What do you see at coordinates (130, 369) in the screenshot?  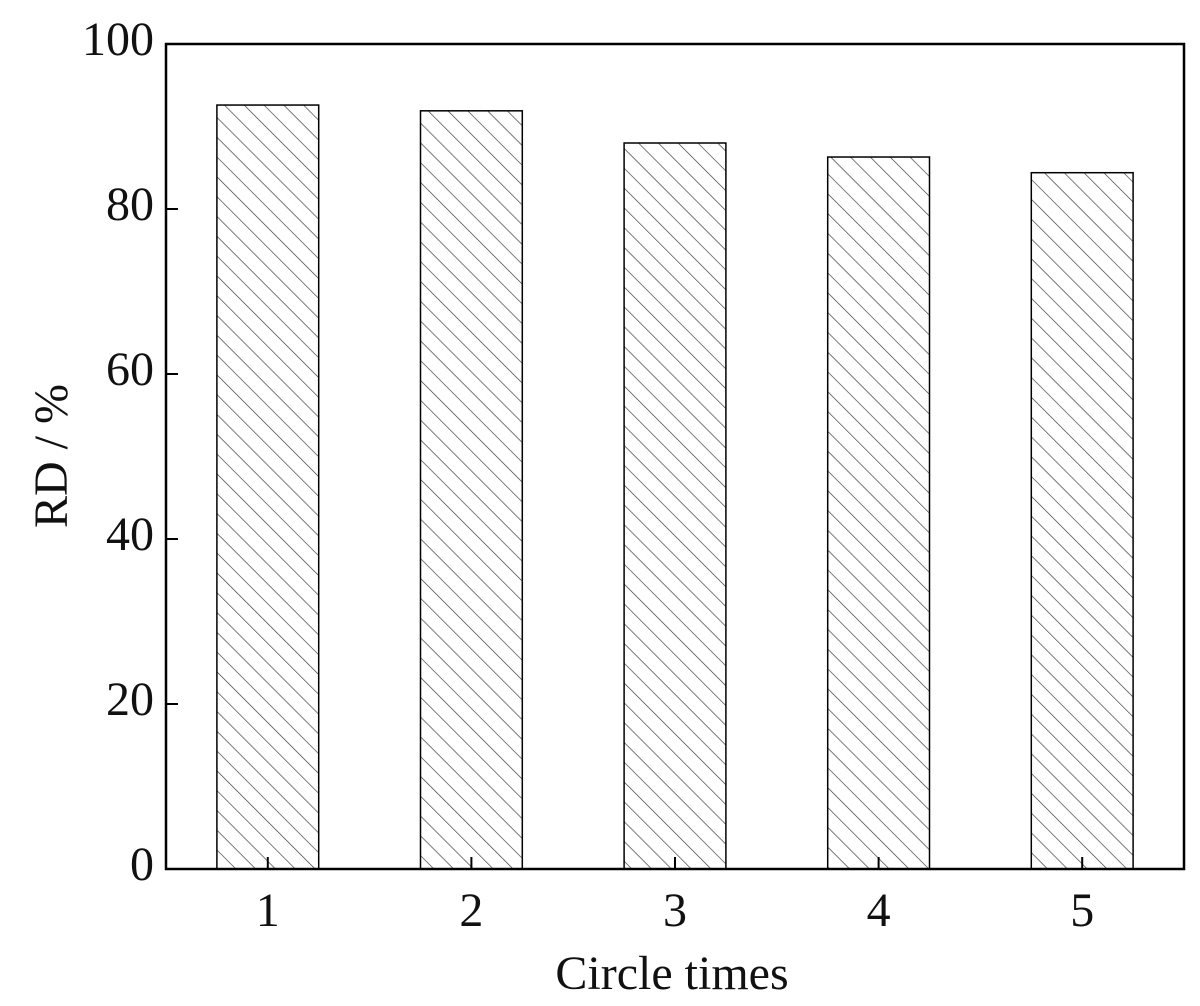 I see `y-tick-label: 60` at bounding box center [130, 369].